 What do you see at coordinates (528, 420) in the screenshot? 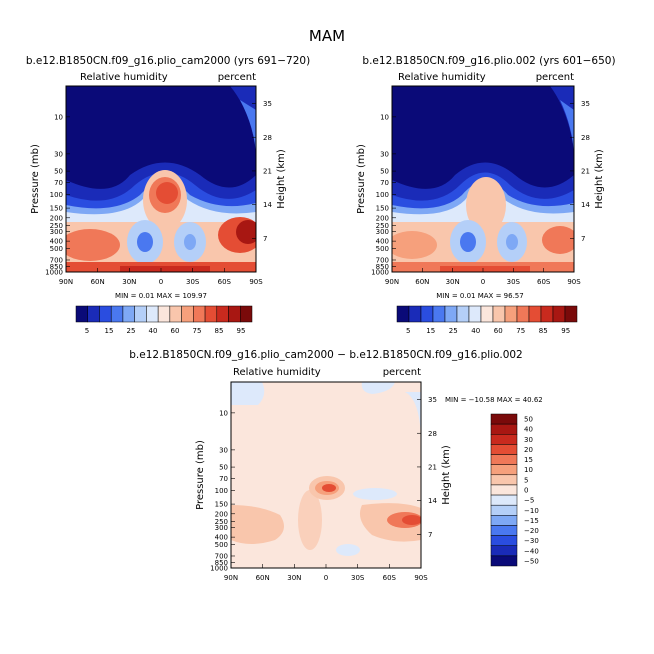
I see `colorbar-diff-label: 50` at bounding box center [528, 420].